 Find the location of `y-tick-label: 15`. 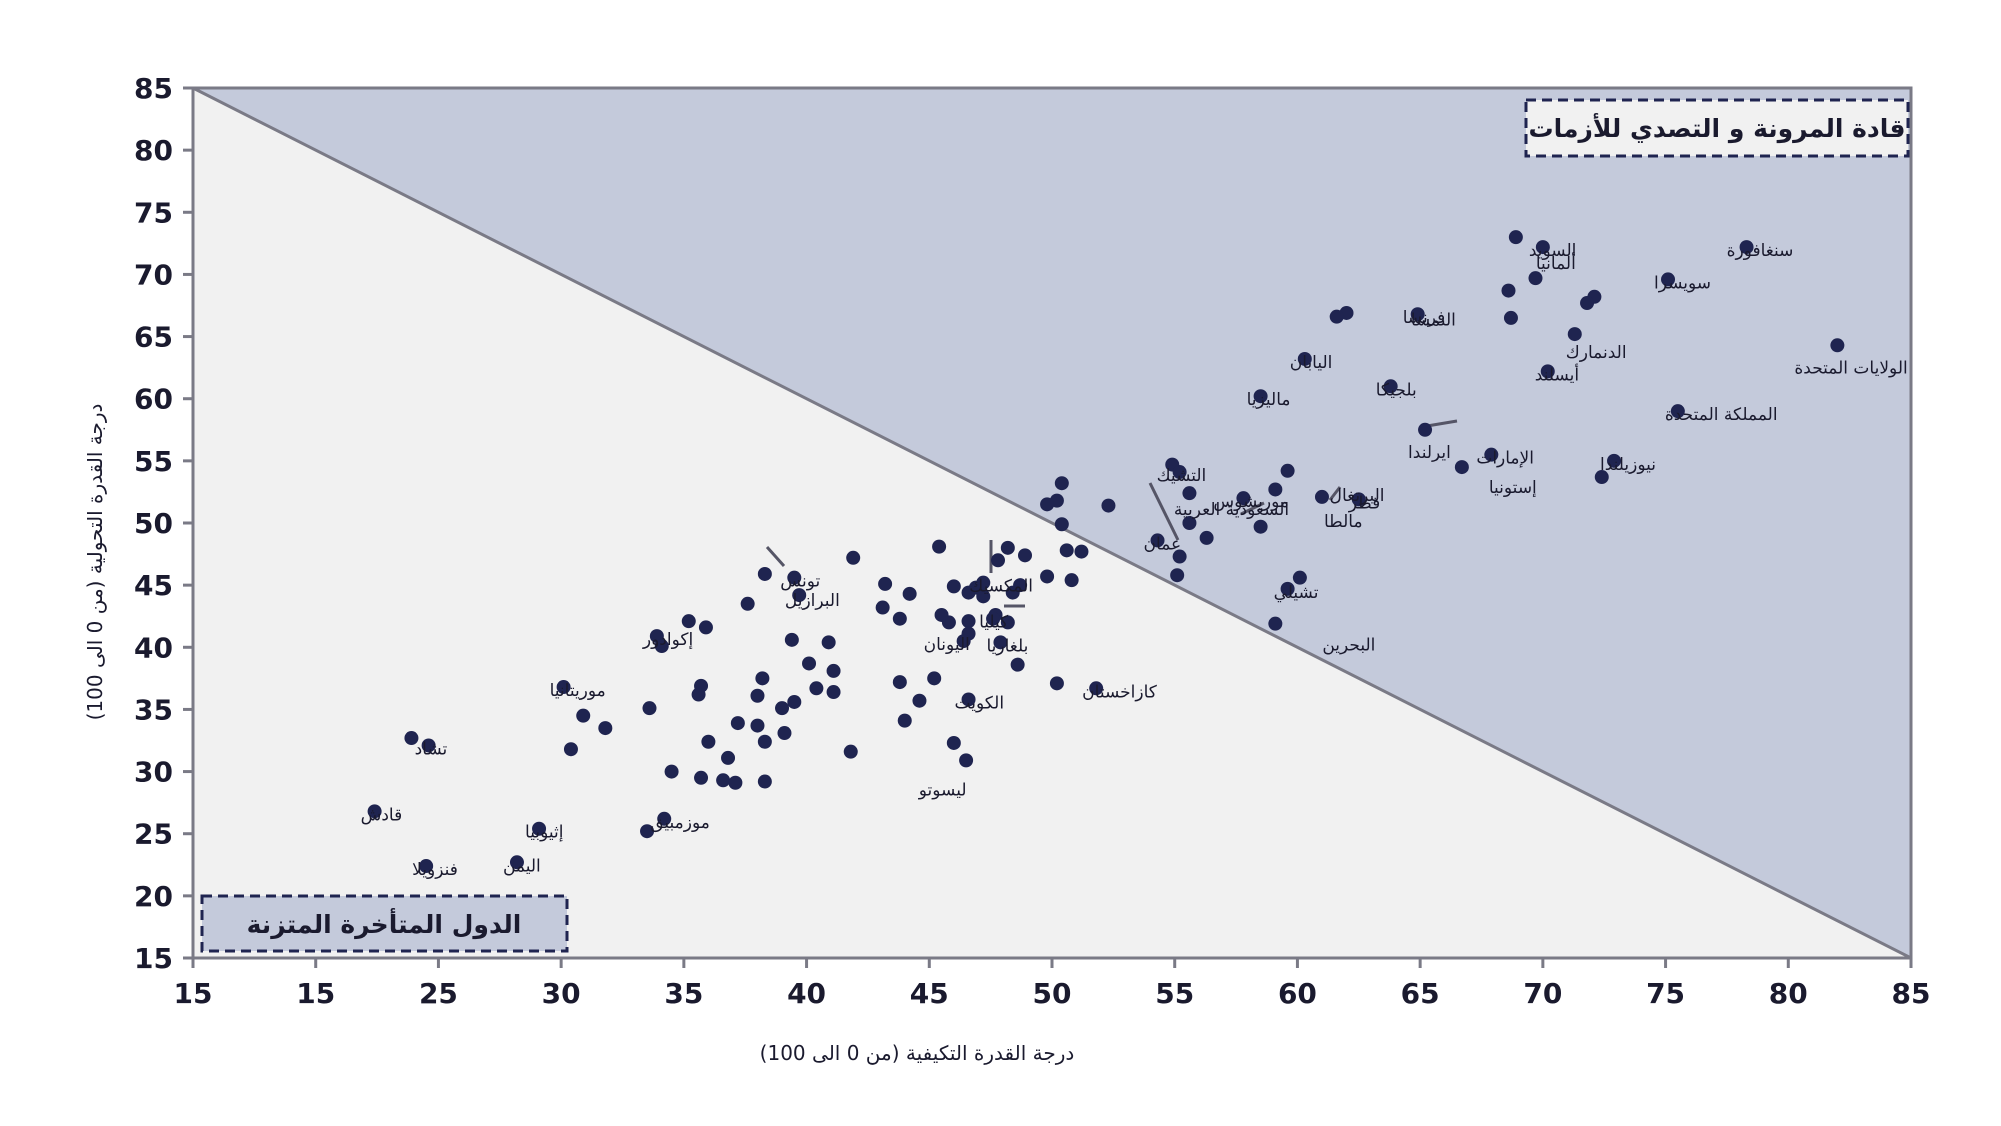

y-tick-label: 15 is located at coordinates (153, 958).